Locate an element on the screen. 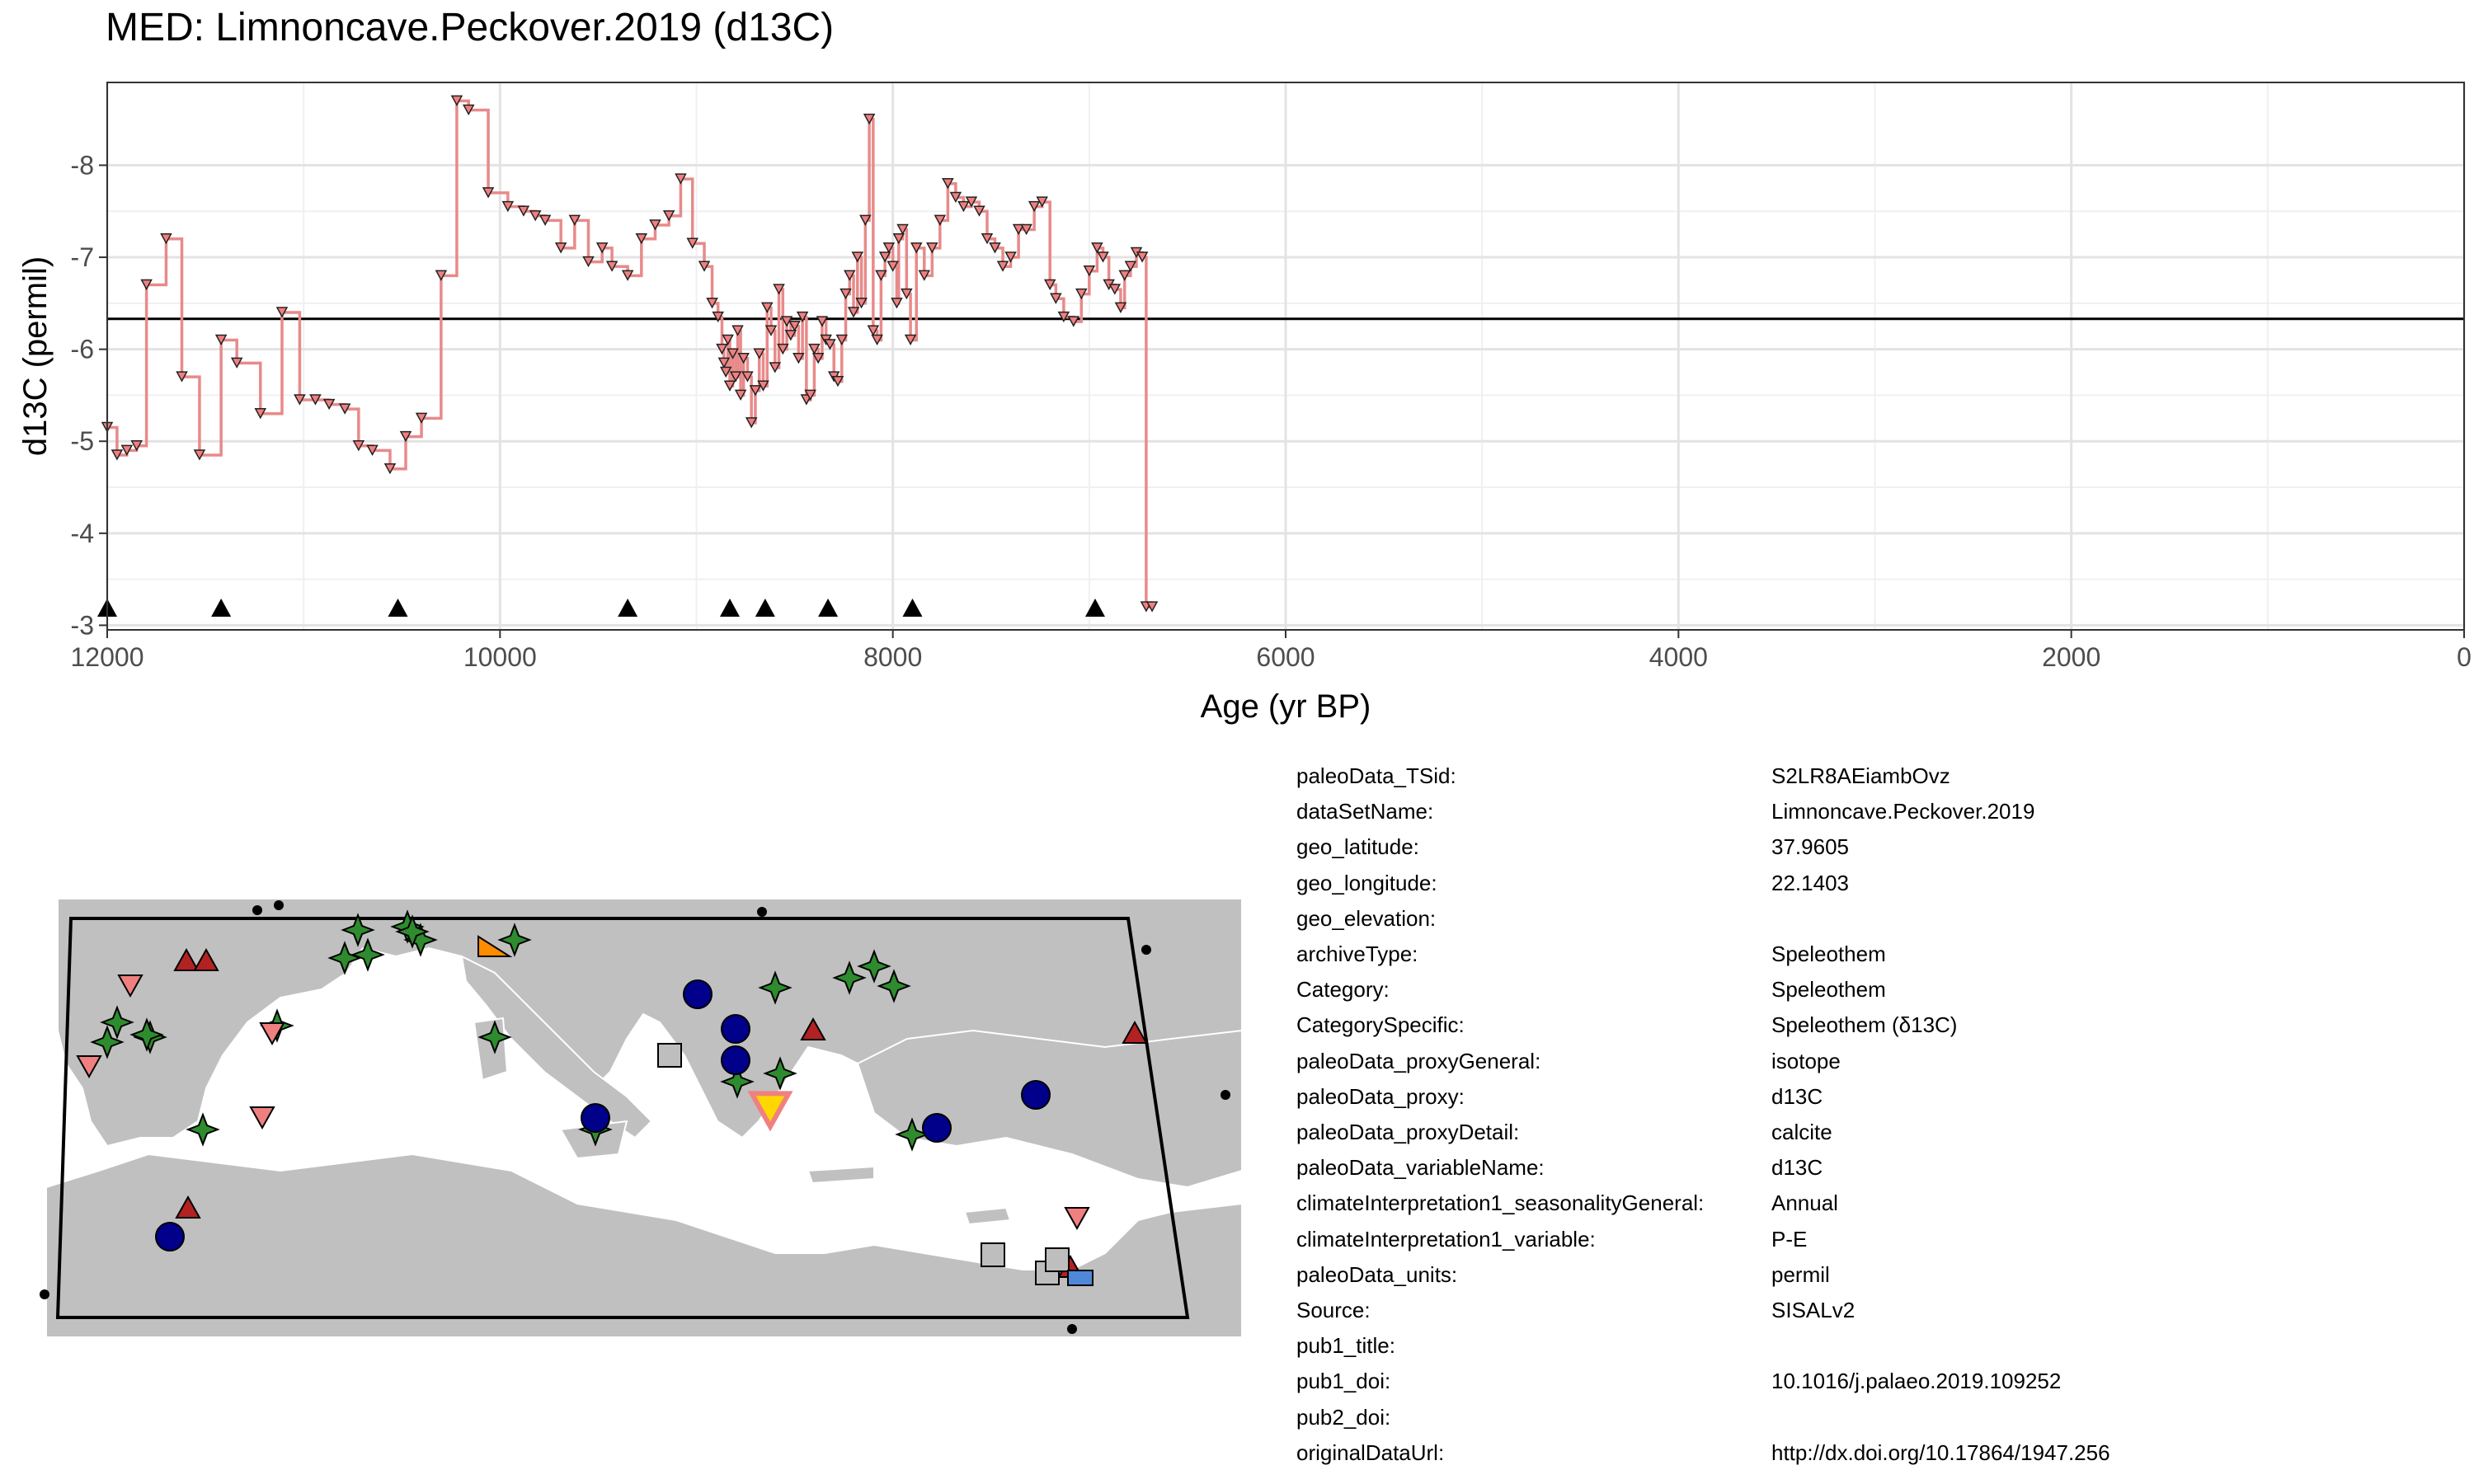 This screenshot has width=2474, height=1484. y-tick-label: -4 is located at coordinates (82, 533).